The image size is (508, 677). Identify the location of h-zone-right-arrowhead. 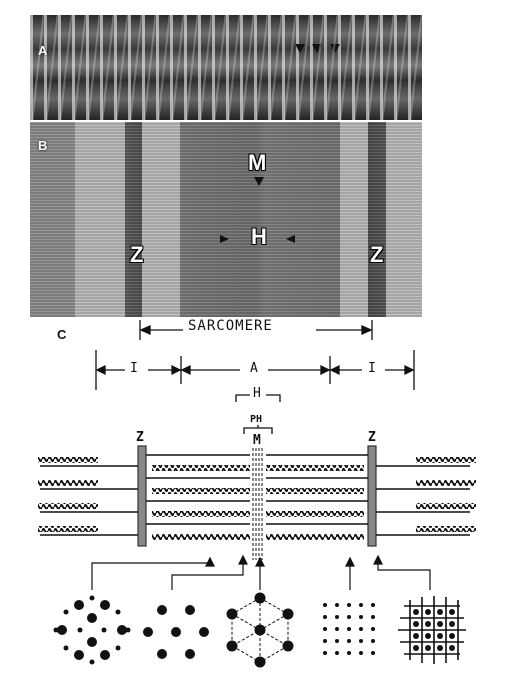
(290, 239).